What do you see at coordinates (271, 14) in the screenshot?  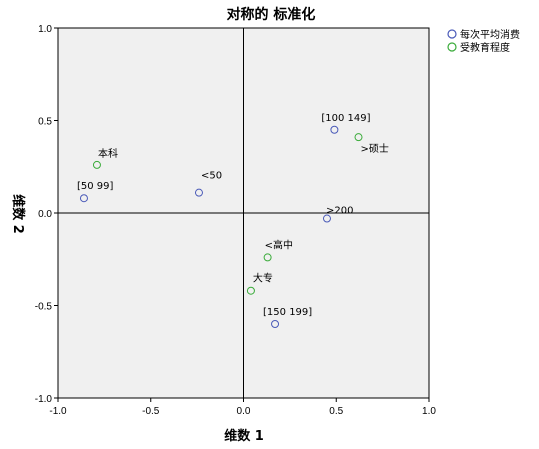 I see `chart-title: 对称的 标准化` at bounding box center [271, 14].